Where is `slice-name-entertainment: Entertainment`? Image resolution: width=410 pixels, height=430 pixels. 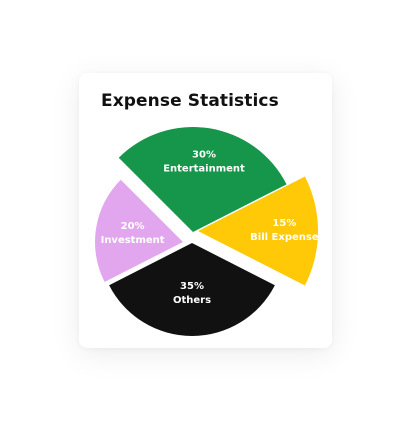
slice-name-entertainment: Entertainment is located at coordinates (204, 169).